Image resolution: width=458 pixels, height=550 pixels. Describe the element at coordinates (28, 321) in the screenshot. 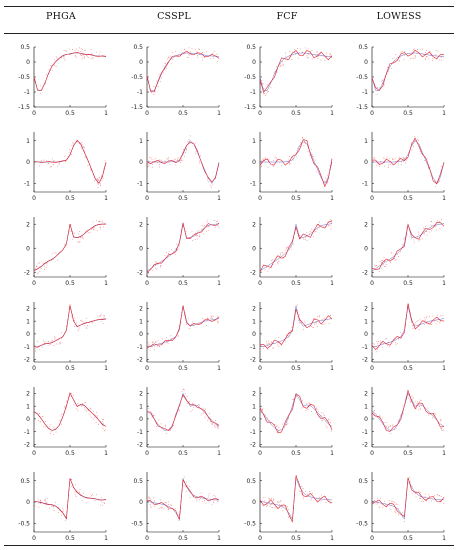

I see `y-tick-label: 1` at that location.